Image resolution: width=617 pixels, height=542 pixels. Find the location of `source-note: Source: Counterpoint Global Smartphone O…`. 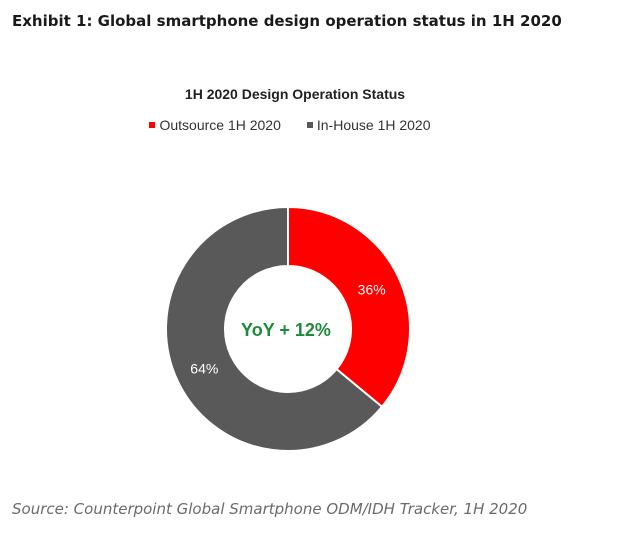

source-note: Source: Counterpoint Global Smartphone O… is located at coordinates (270, 509).